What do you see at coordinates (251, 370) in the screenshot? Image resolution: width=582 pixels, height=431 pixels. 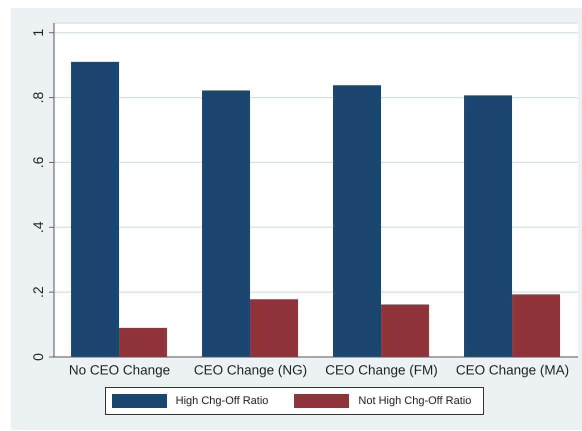 I see `x-tick-label: CEO Change (NG)` at bounding box center [251, 370].